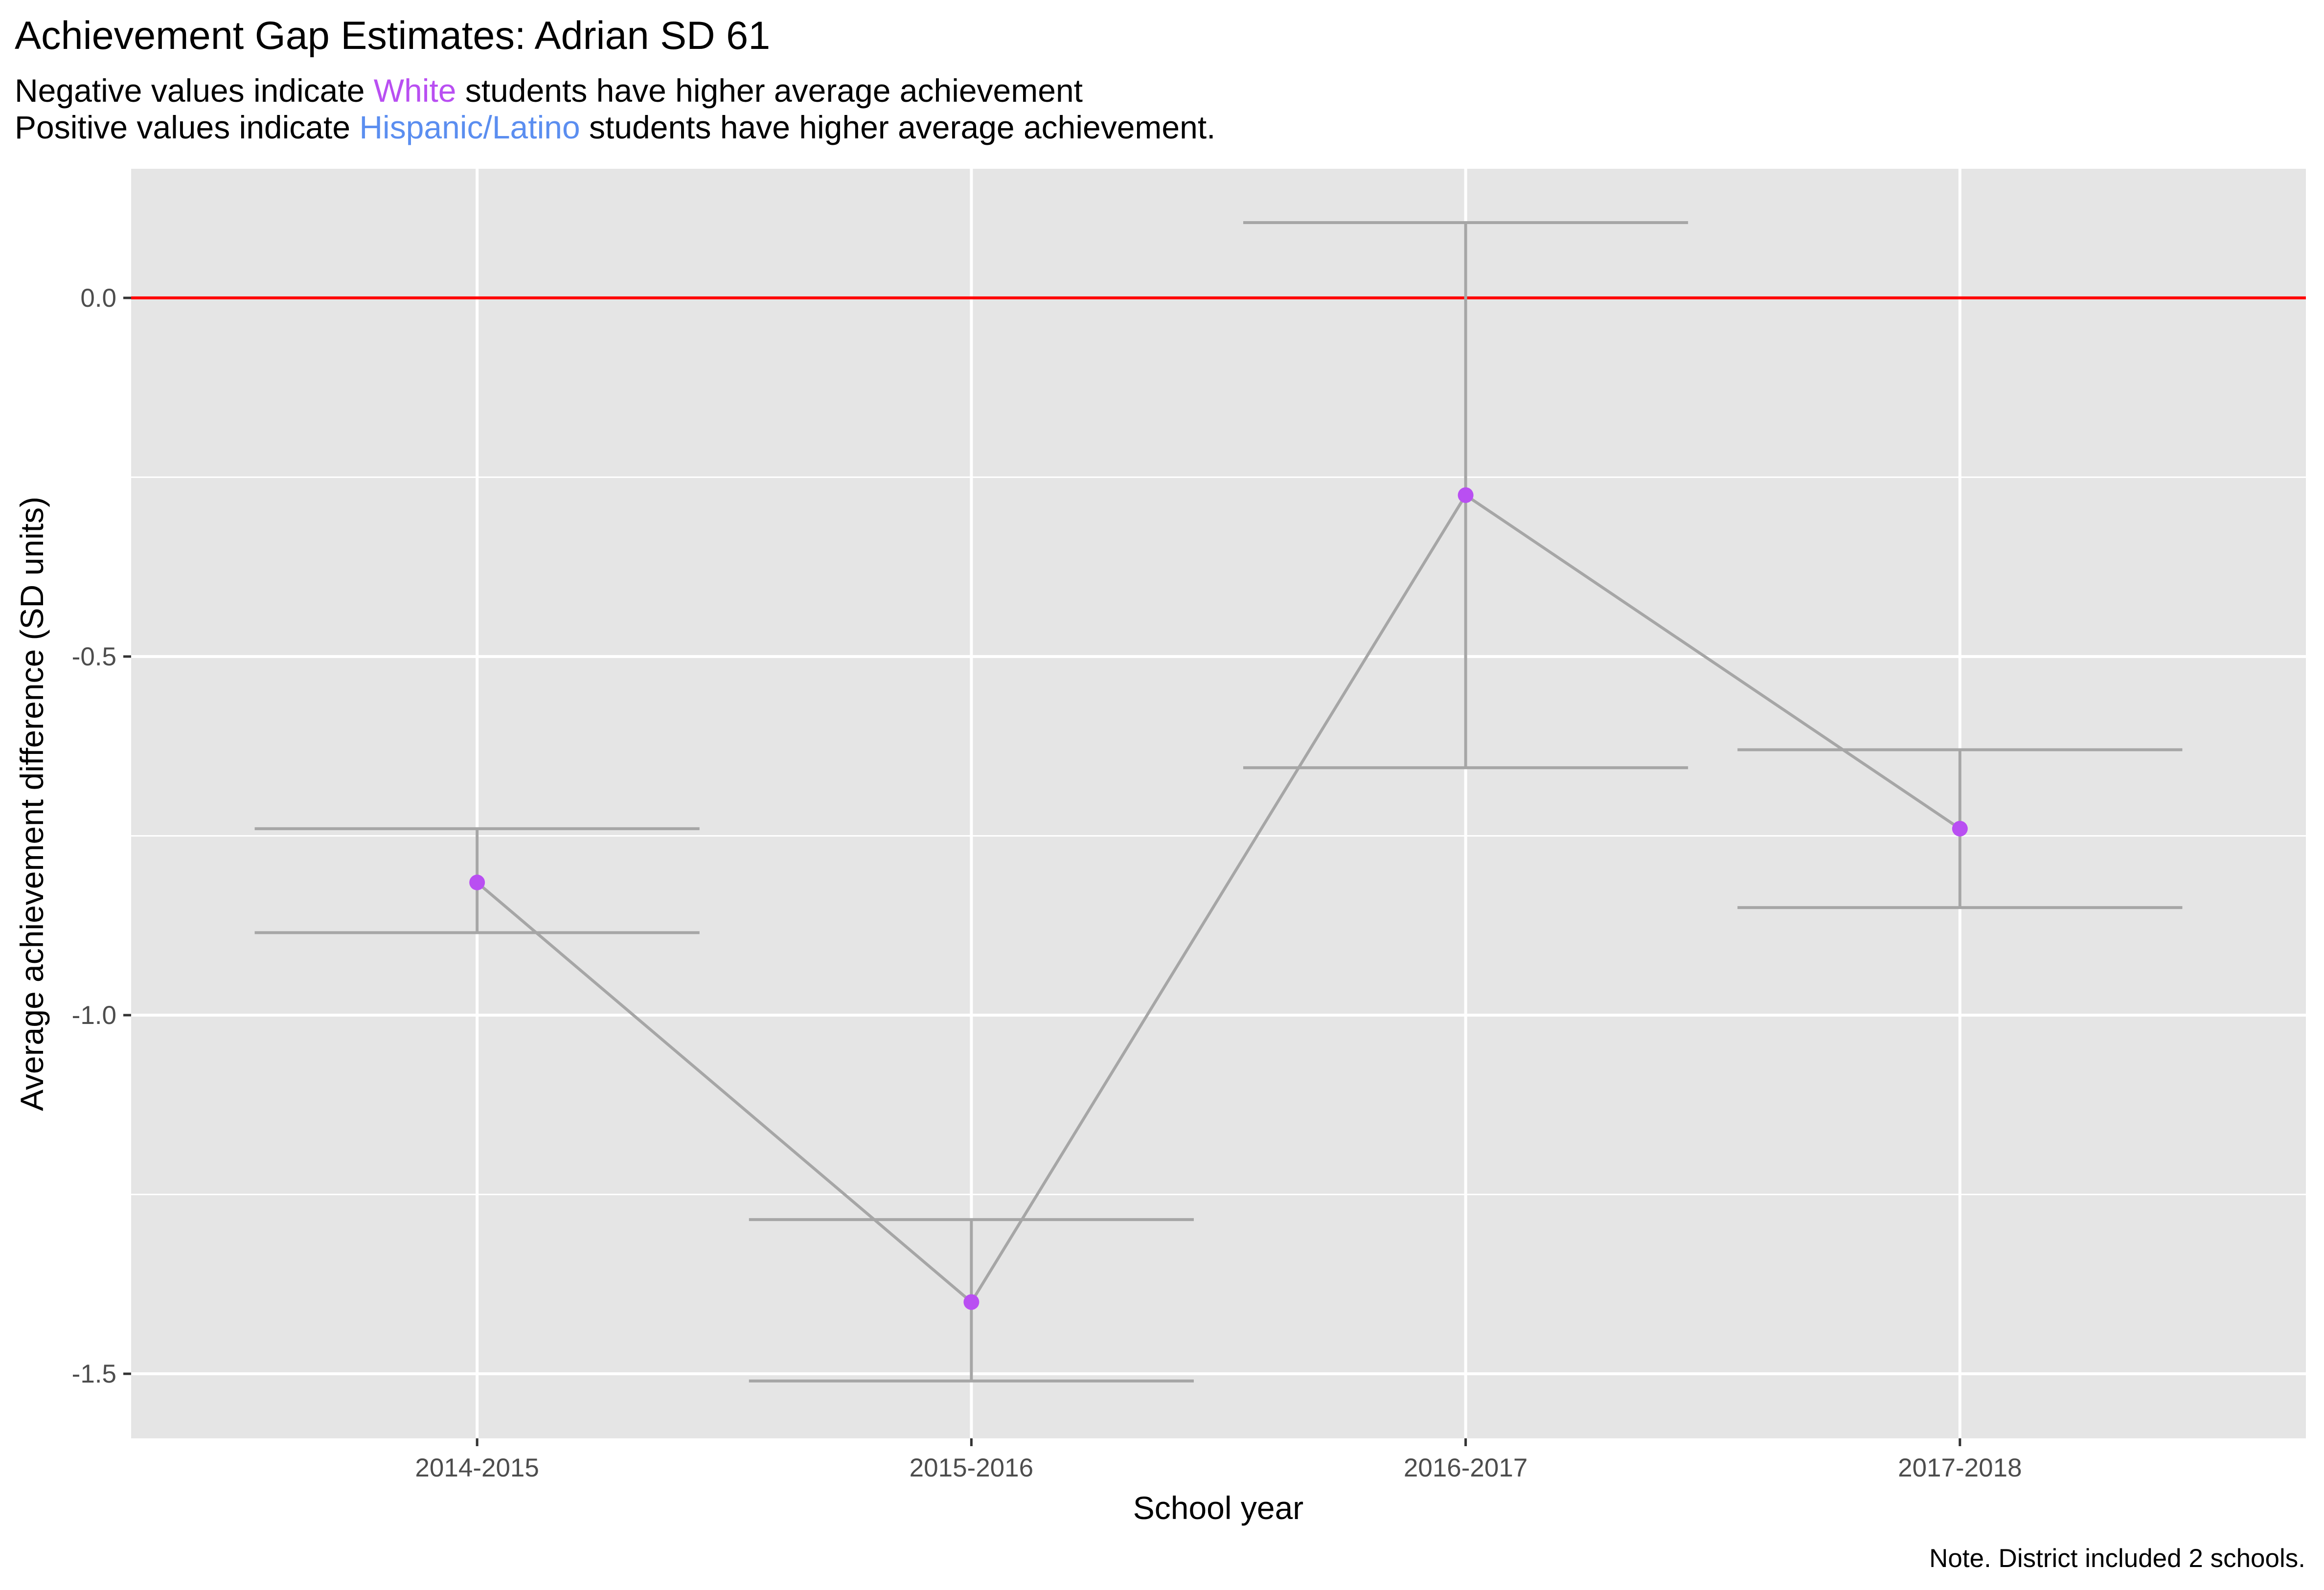 The height and width of the screenshot is (1590, 2324). Describe the element at coordinates (1465, 1468) in the screenshot. I see `x-tick-label: 2016-2017` at that location.